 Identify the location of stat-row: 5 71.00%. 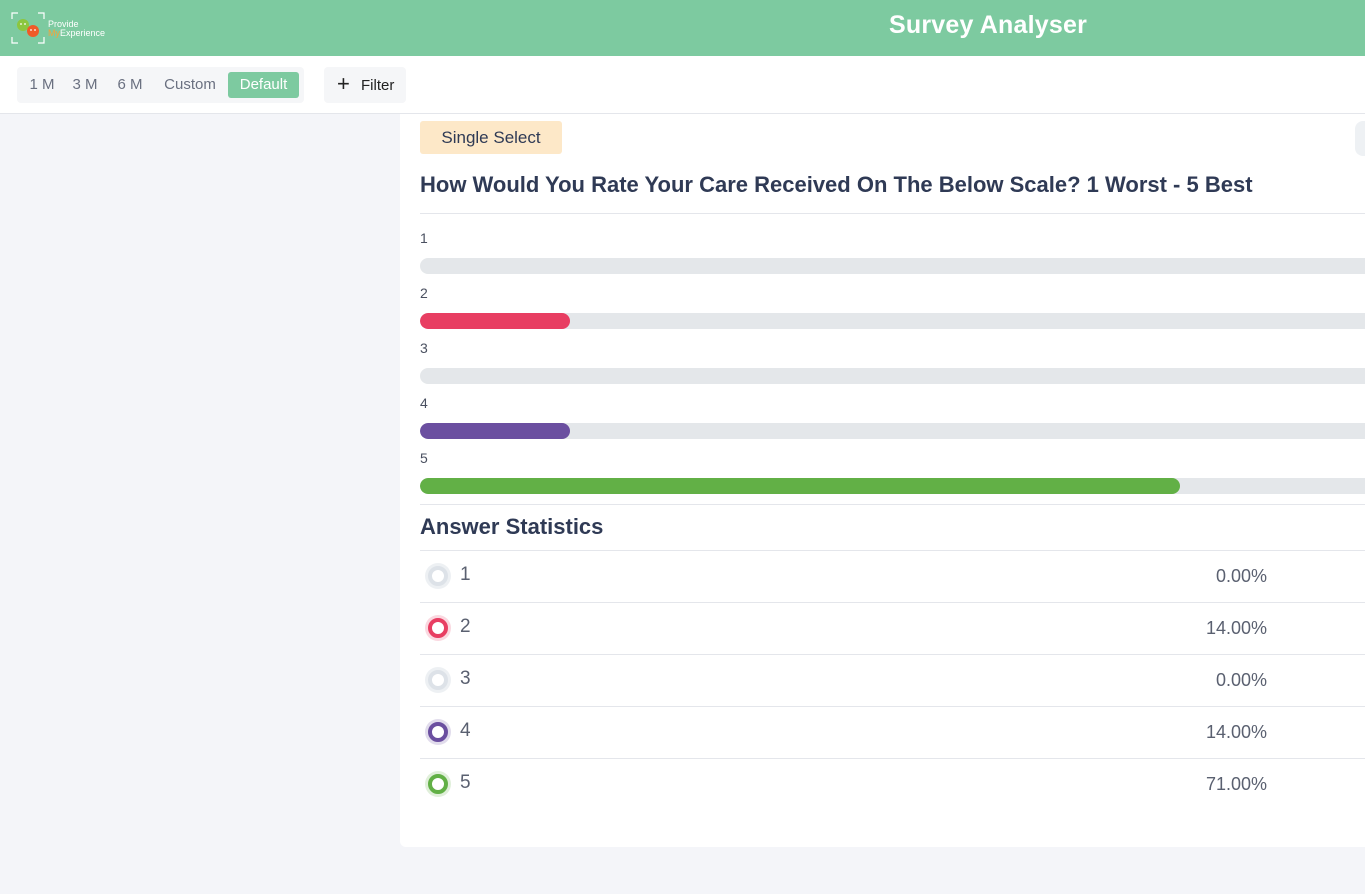
(892, 784).